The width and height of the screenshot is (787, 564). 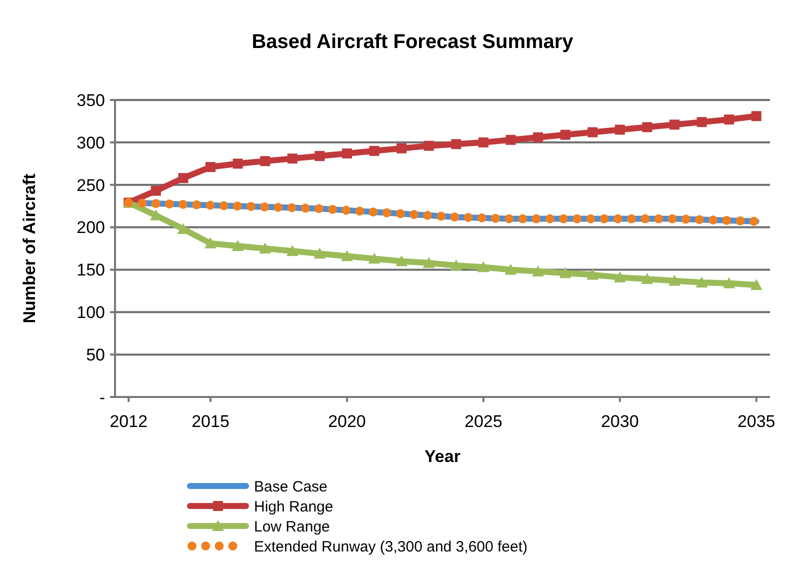 What do you see at coordinates (90, 228) in the screenshot?
I see `y-tick-label: 200` at bounding box center [90, 228].